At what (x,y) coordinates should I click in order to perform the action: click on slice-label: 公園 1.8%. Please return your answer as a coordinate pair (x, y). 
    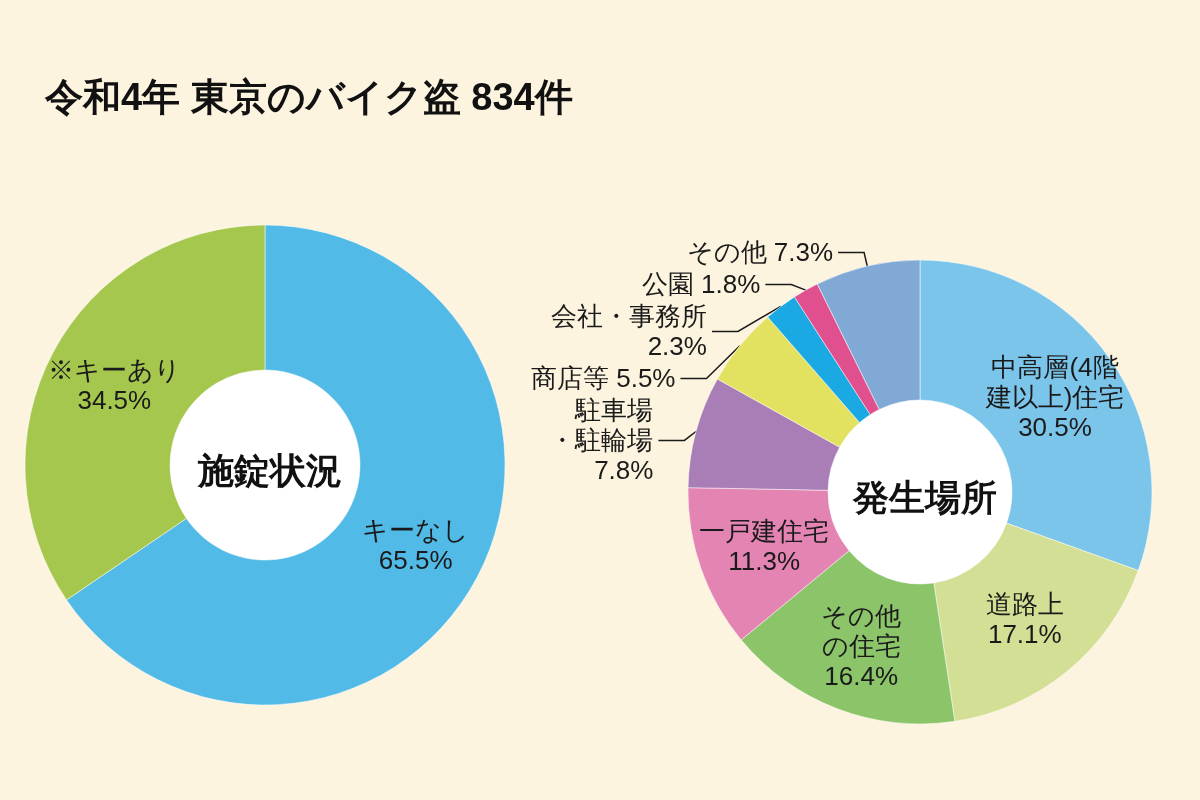
    Looking at the image, I should click on (701, 284).